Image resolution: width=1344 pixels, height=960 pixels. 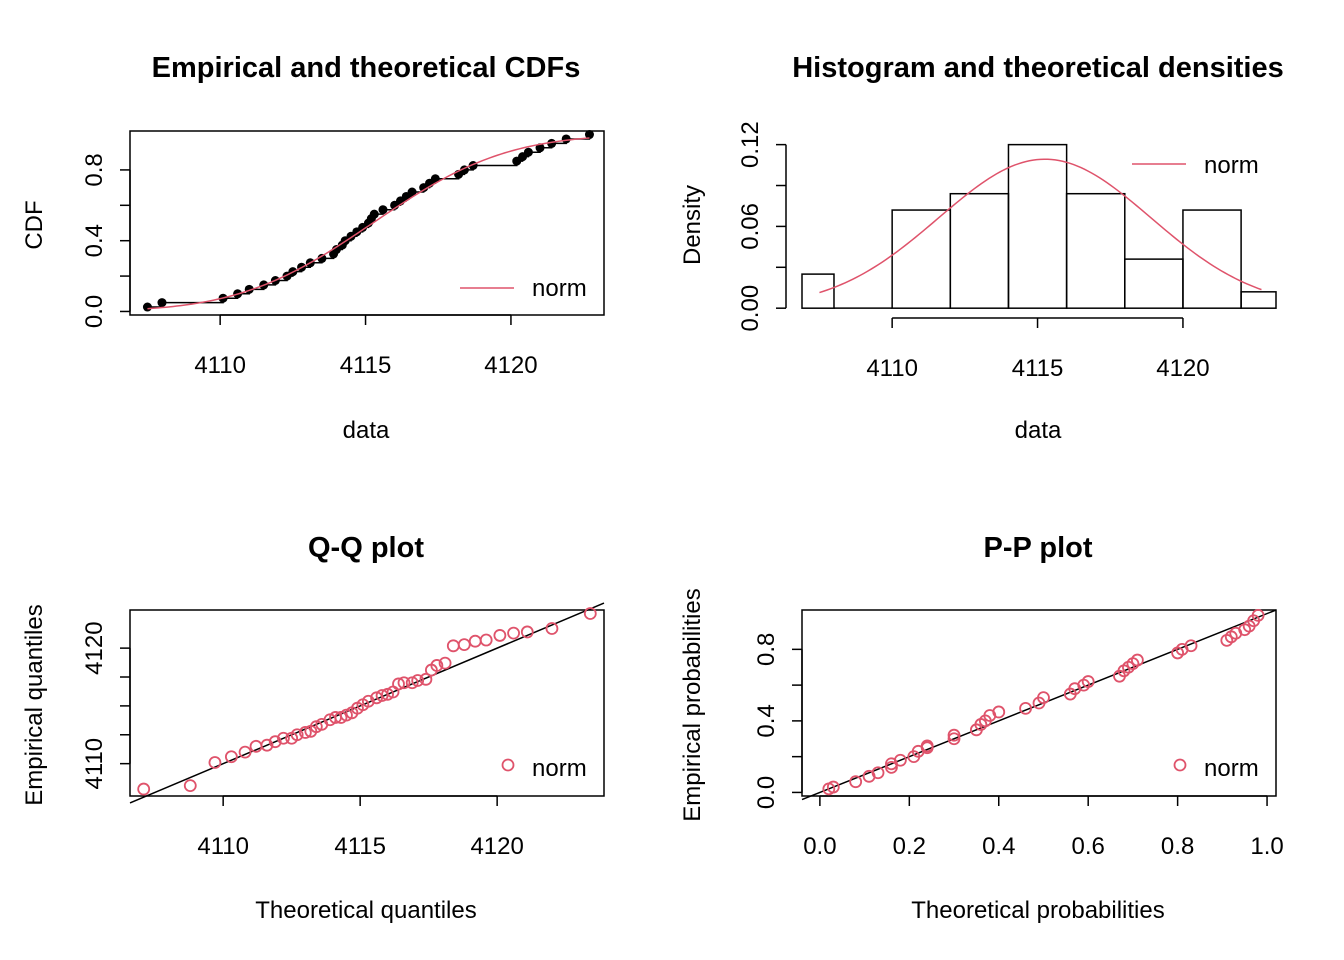 What do you see at coordinates (766, 720) in the screenshot?
I see `y-tick-label: 0.4` at bounding box center [766, 720].